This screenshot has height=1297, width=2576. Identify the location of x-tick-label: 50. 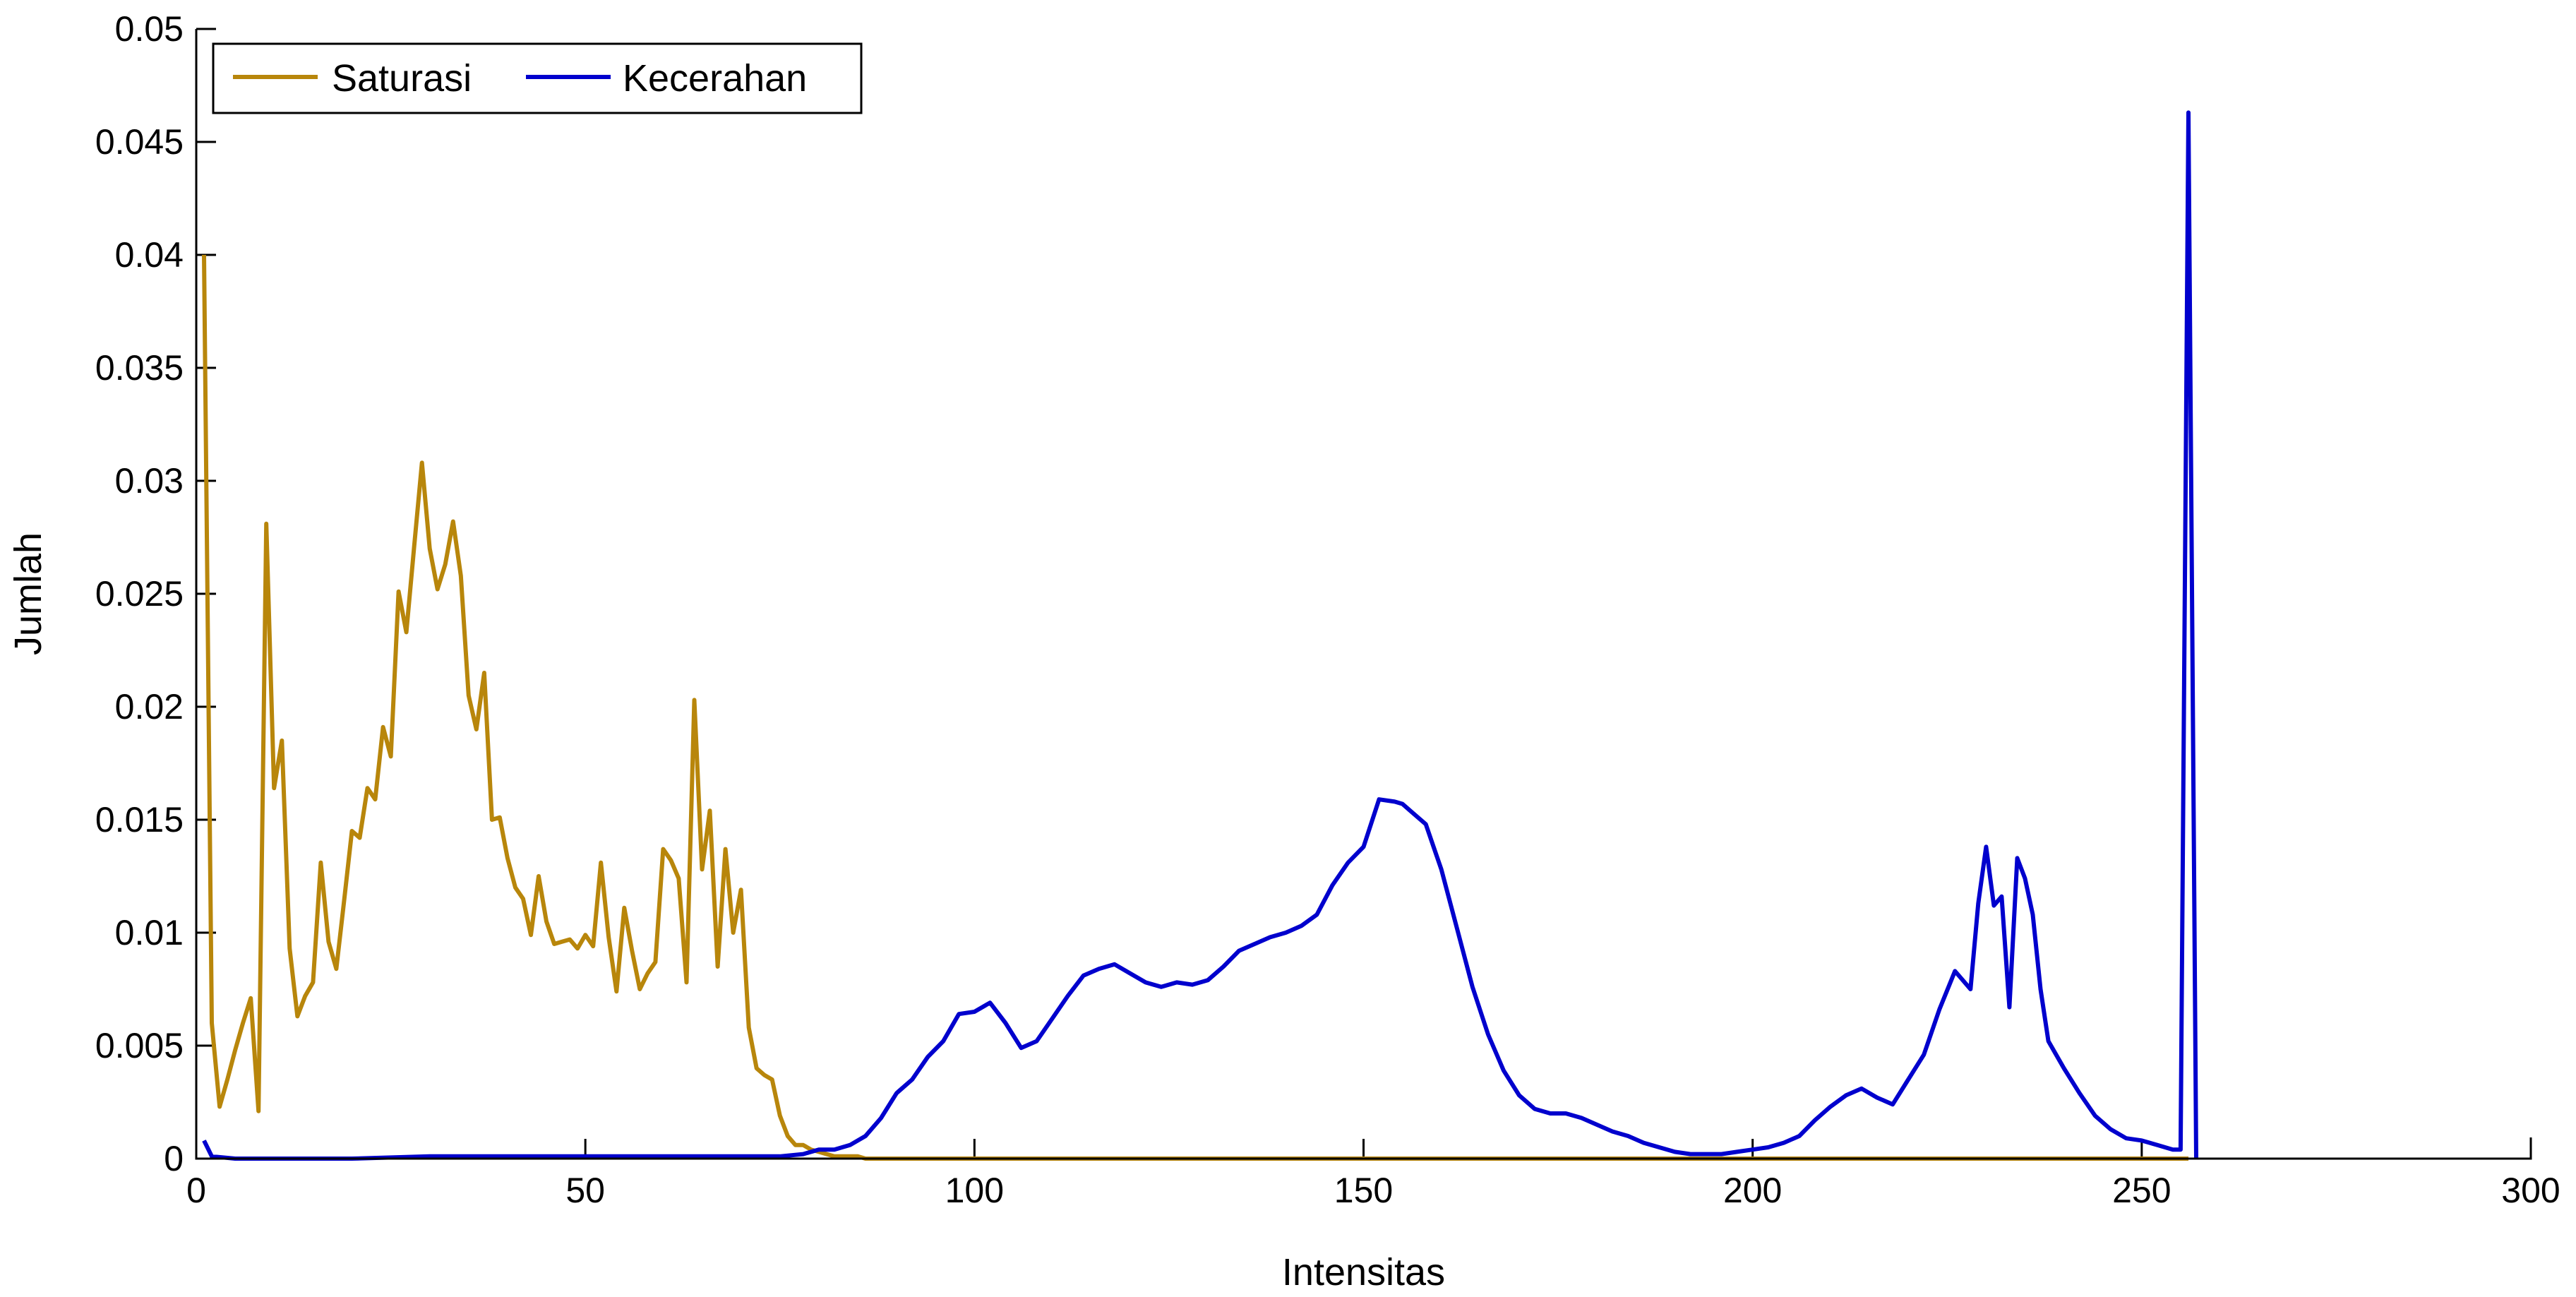
(585, 1190).